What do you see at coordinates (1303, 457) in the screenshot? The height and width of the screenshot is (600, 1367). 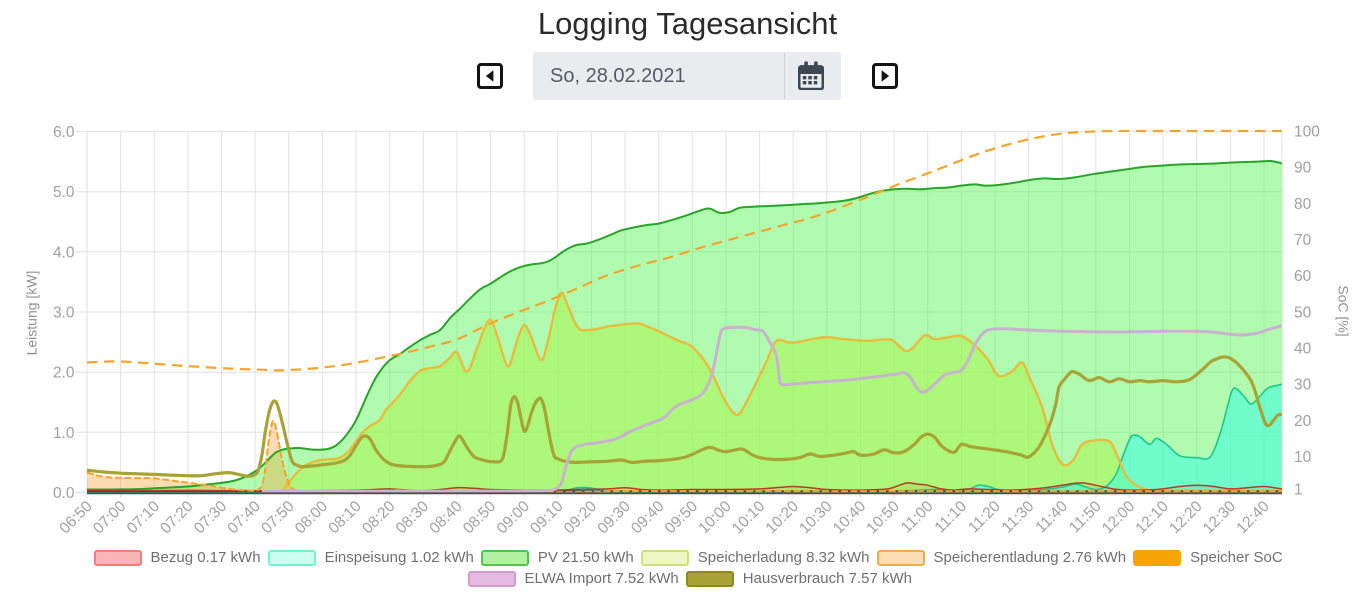 I see `svg-text: 10` at bounding box center [1303, 457].